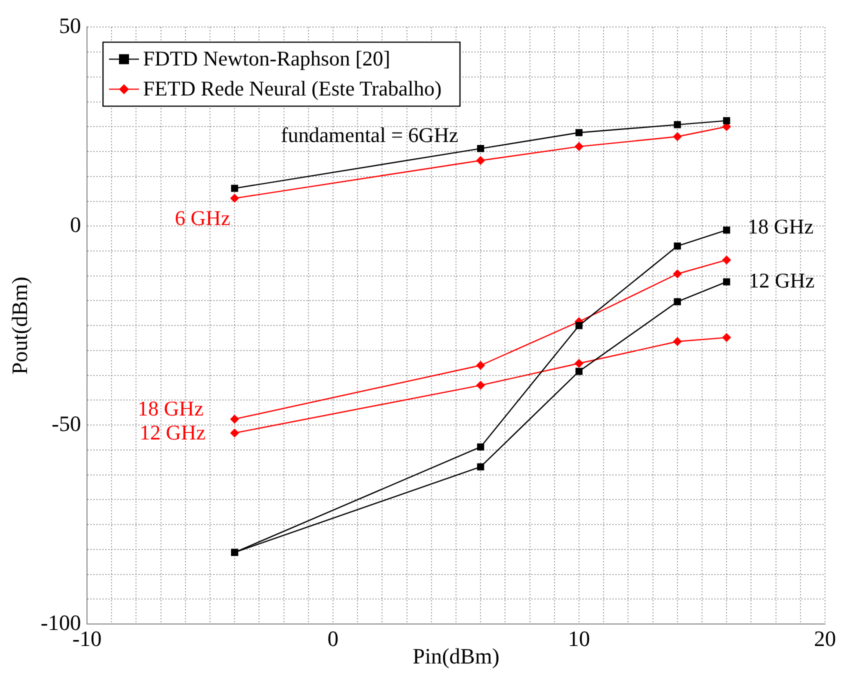 This screenshot has height=683, width=841. What do you see at coordinates (825, 638) in the screenshot?
I see `x-tick-label: 20` at bounding box center [825, 638].